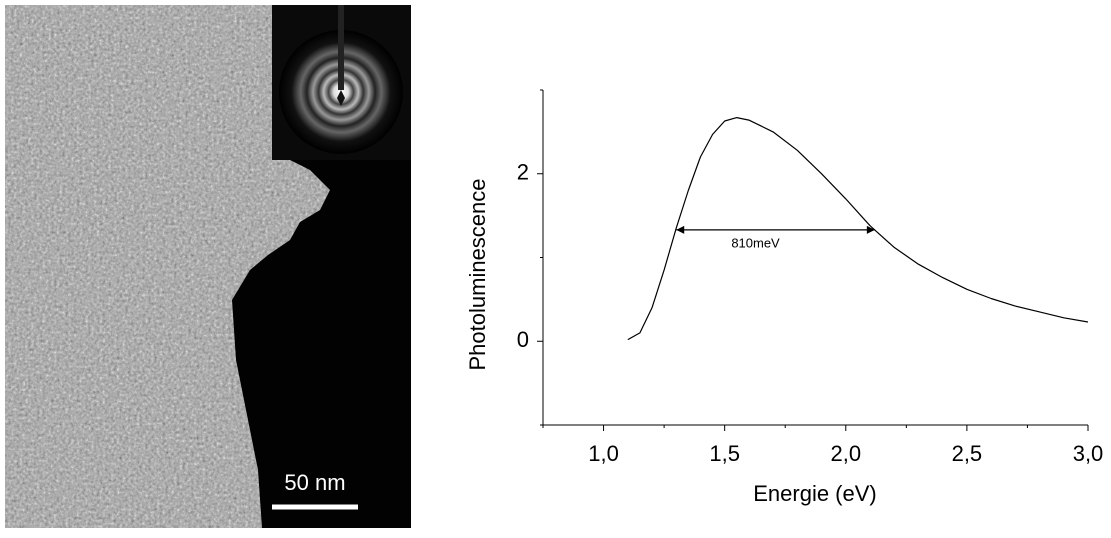 The image size is (1111, 538). I want to click on x-axis-label: Energie (eV), so click(815, 493).